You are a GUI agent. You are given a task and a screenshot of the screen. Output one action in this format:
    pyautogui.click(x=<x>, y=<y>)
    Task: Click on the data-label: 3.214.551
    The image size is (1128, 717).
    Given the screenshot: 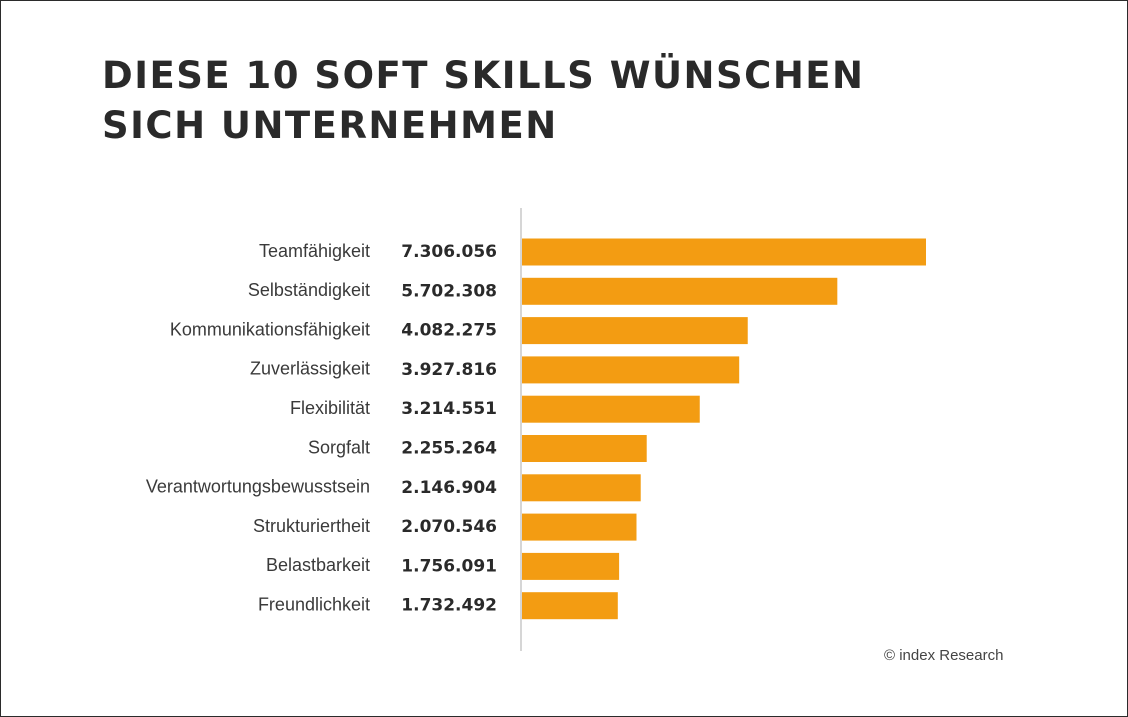 What is the action you would take?
    pyautogui.click(x=449, y=409)
    